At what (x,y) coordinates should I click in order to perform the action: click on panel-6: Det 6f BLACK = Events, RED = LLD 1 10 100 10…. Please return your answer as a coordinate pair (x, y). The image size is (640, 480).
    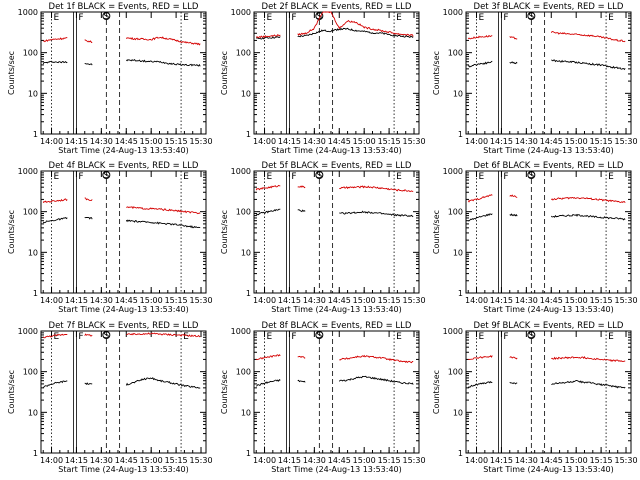
    Looking at the image, I should click on (535, 237).